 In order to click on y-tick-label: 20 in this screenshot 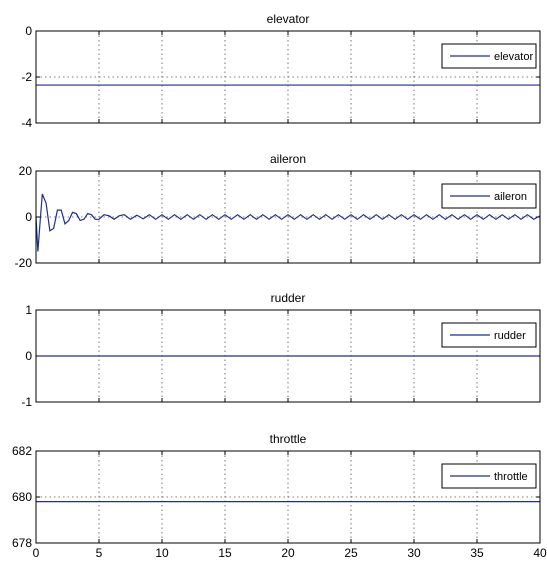, I will do `click(26, 171)`.